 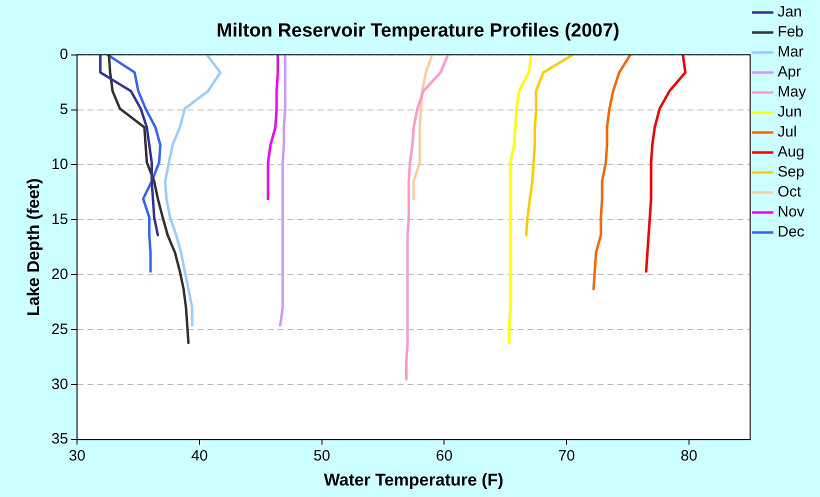 I want to click on y-tick-label: 0, so click(x=64, y=54).